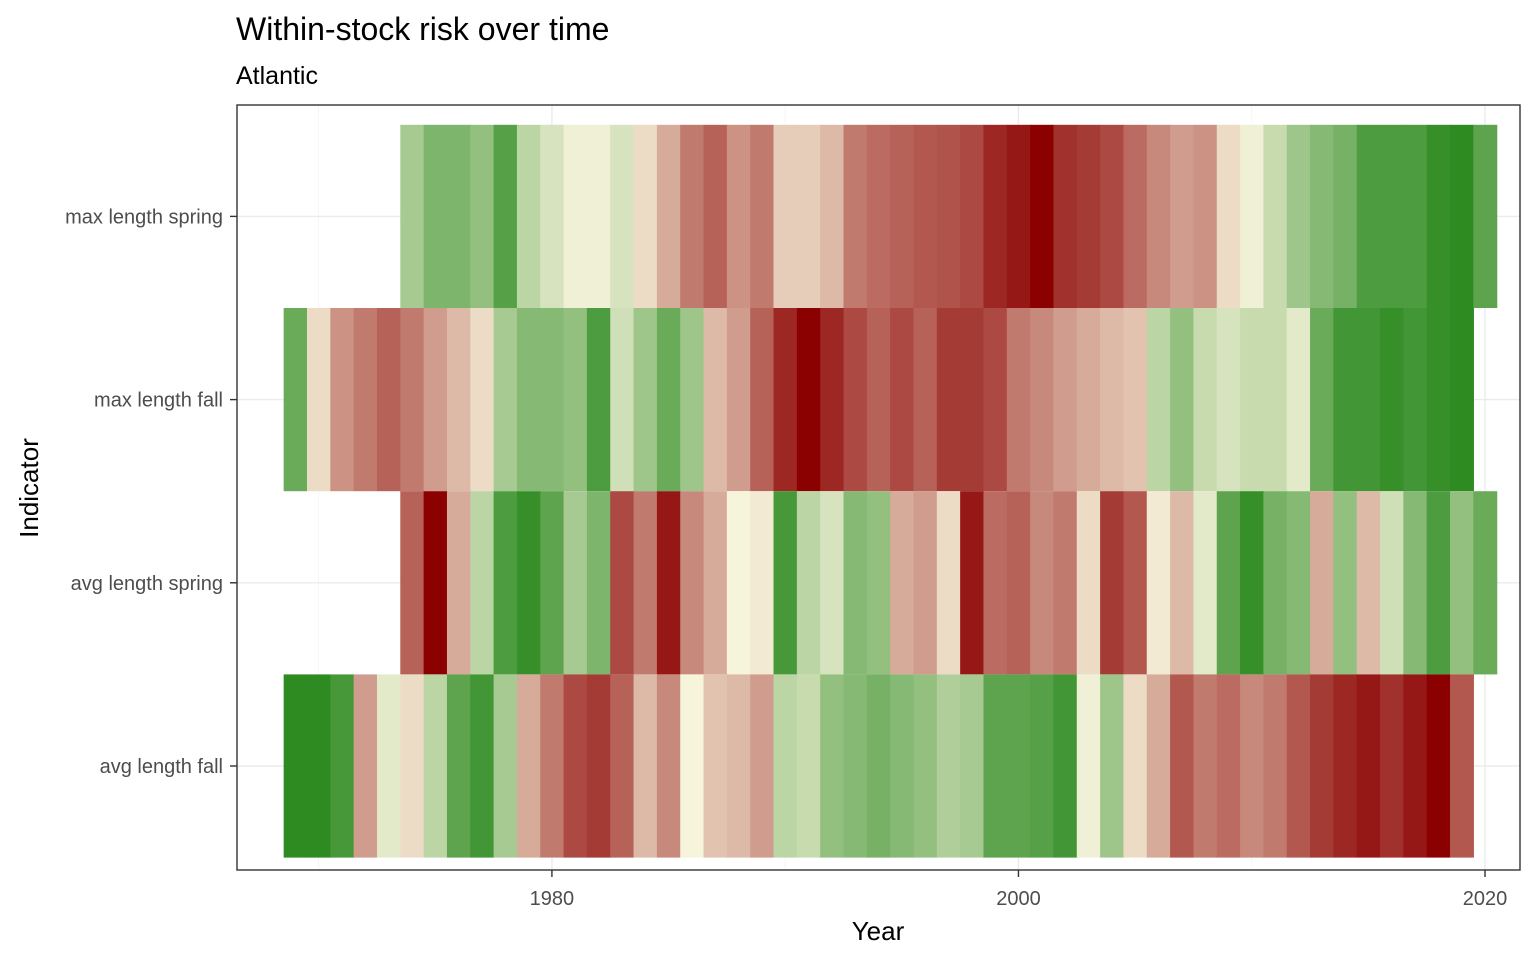  Describe the element at coordinates (1018, 899) in the screenshot. I see `x-tick-label: 2000` at that location.